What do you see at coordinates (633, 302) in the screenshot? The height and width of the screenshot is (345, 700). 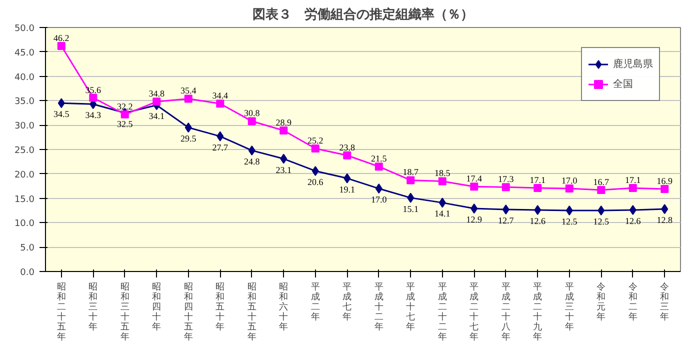 I see `x-tick-label: 令和二年` at bounding box center [633, 302].